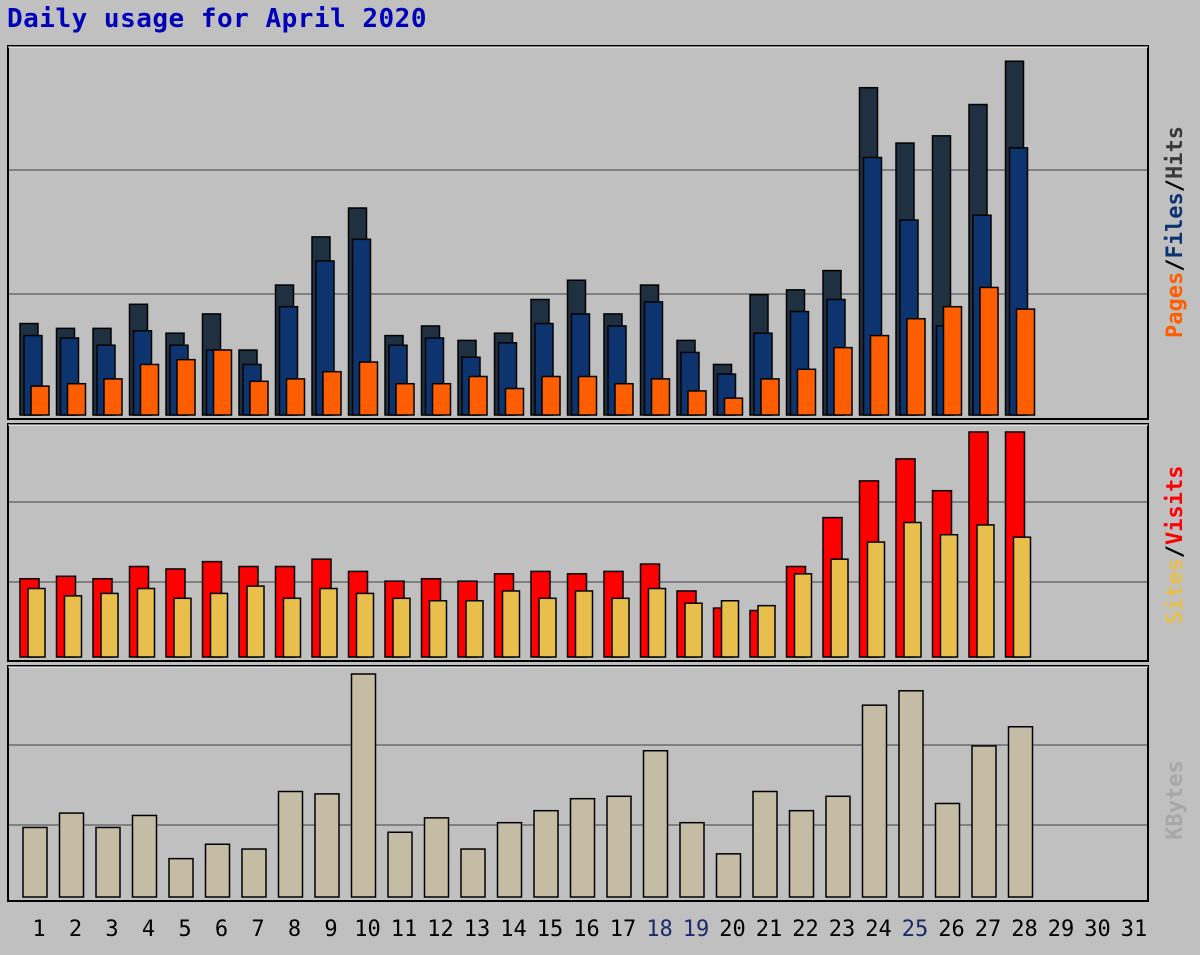  What do you see at coordinates (111, 929) in the screenshot?
I see `x-tick-label: 3` at bounding box center [111, 929].